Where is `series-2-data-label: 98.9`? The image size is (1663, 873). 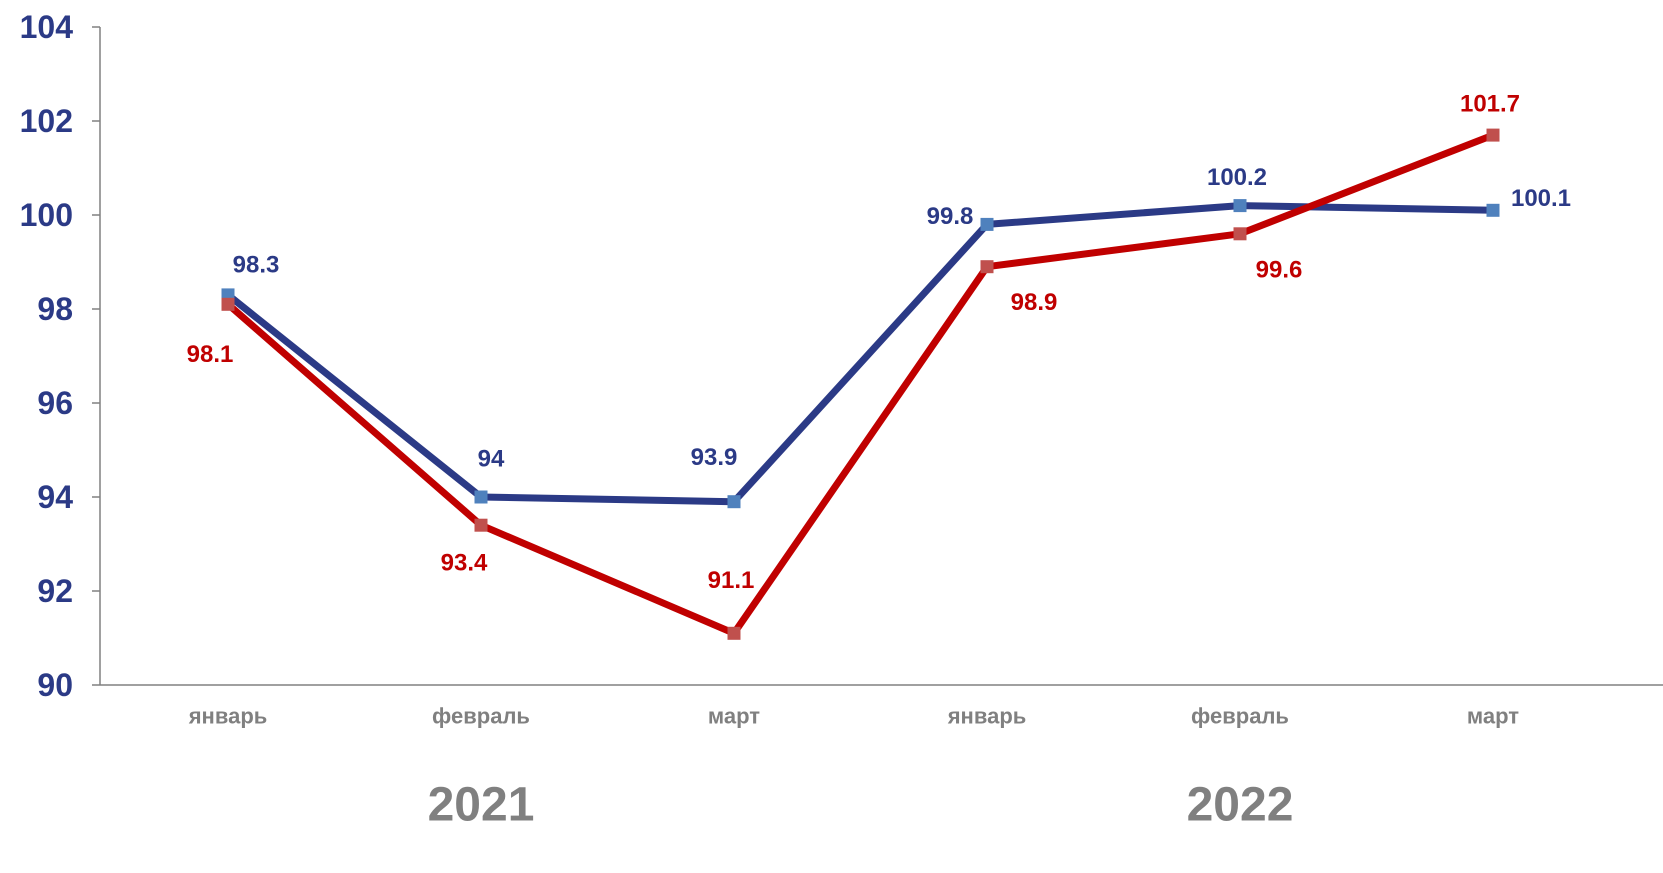
series-2-data-label: 98.9 is located at coordinates (1034, 302).